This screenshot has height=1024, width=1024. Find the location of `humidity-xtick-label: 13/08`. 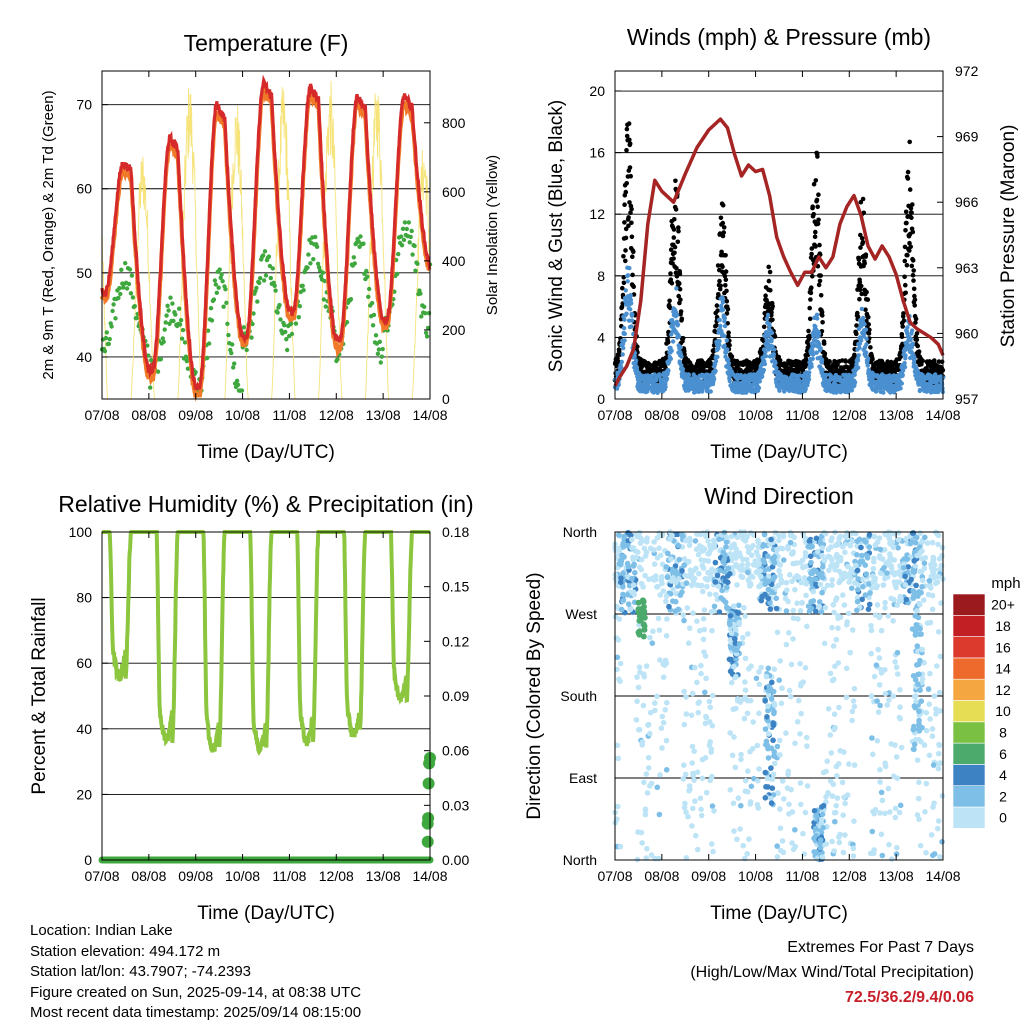

humidity-xtick-label: 13/08 is located at coordinates (383, 876).